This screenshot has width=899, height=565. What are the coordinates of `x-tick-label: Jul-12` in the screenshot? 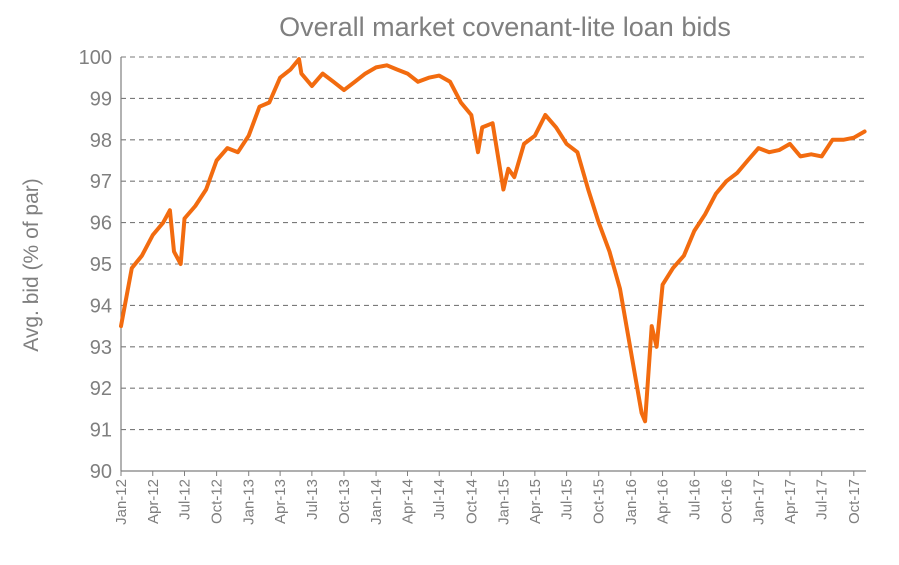 It's located at (185, 499).